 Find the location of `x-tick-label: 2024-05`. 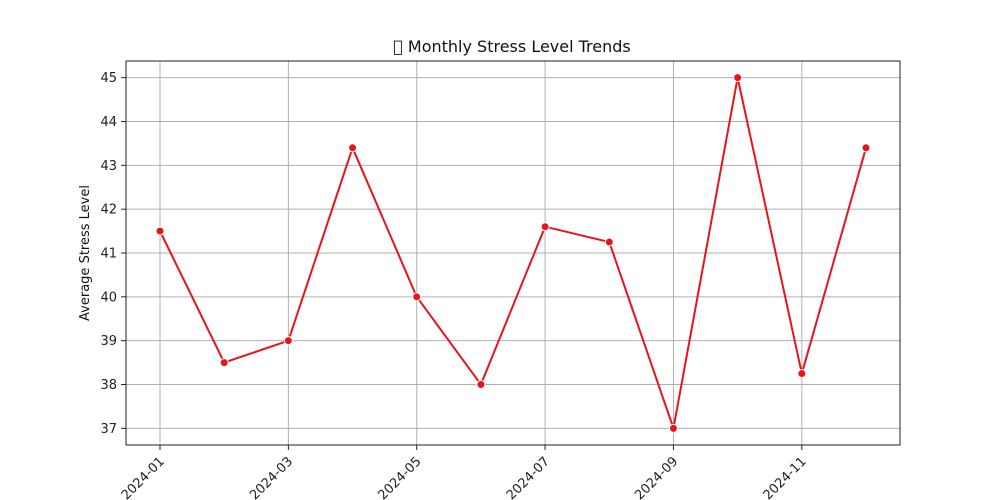

x-tick-label: 2024-05 is located at coordinates (400, 477).